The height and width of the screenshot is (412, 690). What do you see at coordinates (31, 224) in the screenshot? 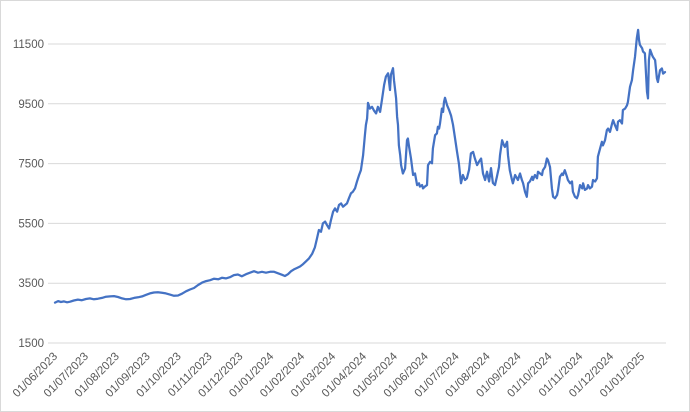
I see `y-axis-tick-label: 5500` at bounding box center [31, 224].